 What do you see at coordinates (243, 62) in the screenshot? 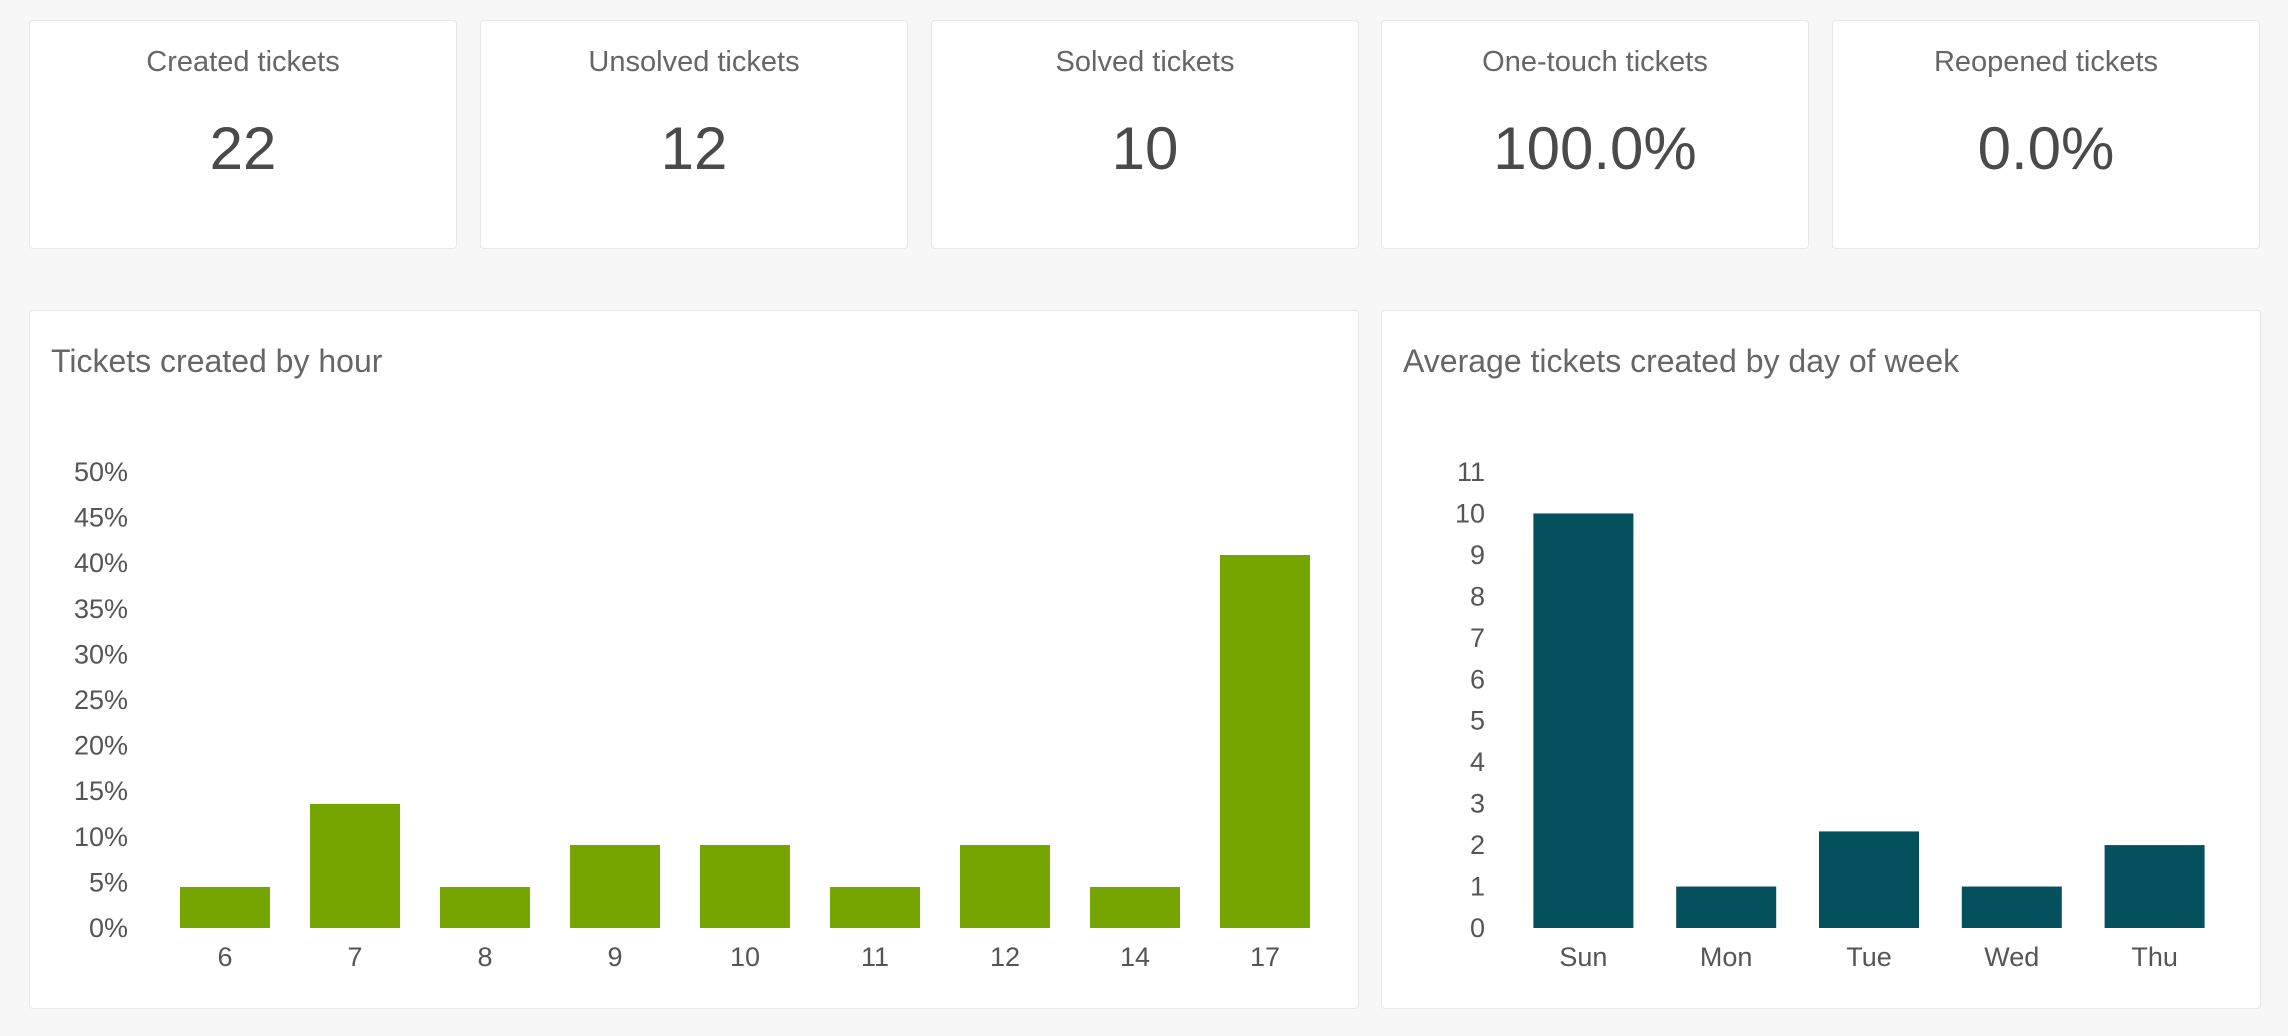
I see `kpi-label: Created tickets` at bounding box center [243, 62].